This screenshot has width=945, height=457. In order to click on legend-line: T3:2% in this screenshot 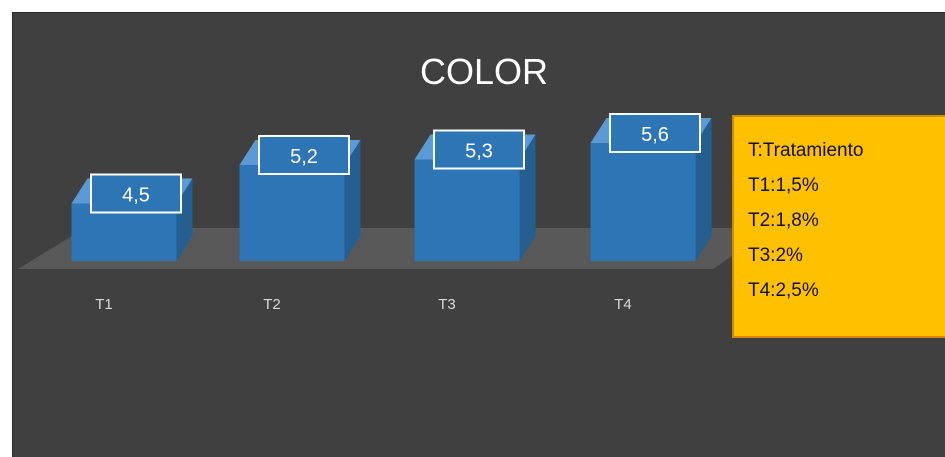, I will do `click(775, 255)`.